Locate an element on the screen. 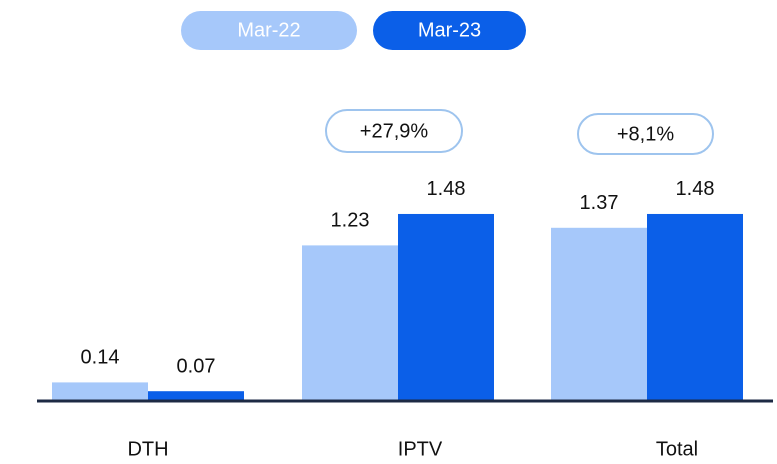  legend-label: Mar-22 is located at coordinates (268, 30).